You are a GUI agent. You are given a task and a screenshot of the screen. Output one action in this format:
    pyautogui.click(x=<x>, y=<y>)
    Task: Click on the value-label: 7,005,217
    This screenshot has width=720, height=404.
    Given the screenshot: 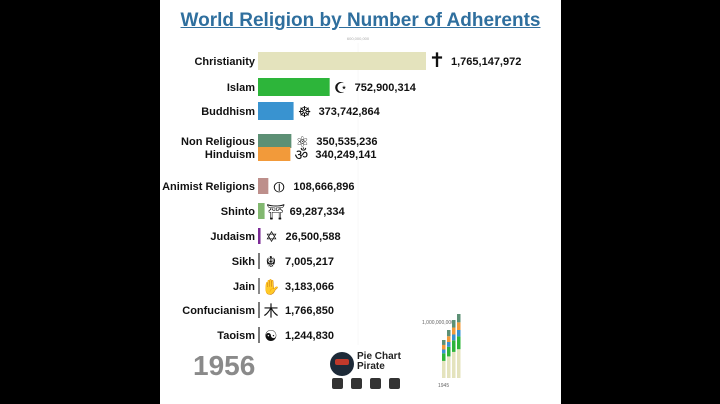 What is the action you would take?
    pyautogui.click(x=309, y=262)
    